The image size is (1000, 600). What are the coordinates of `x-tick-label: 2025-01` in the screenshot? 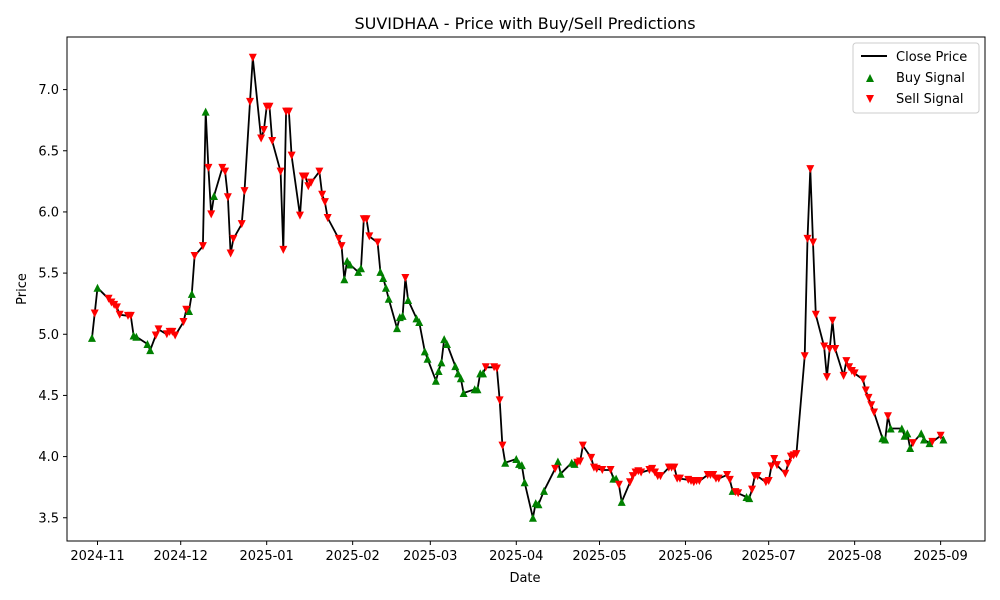 It's located at (267, 556).